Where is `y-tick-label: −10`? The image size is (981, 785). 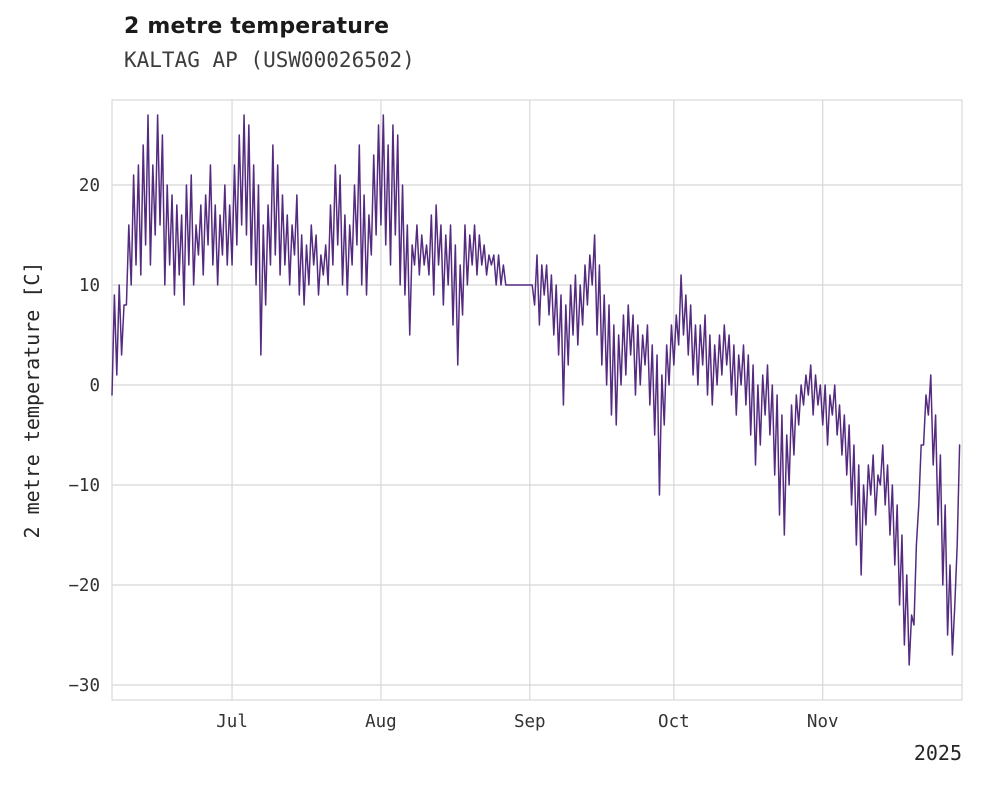
y-tick-label: −10 is located at coordinates (84, 486).